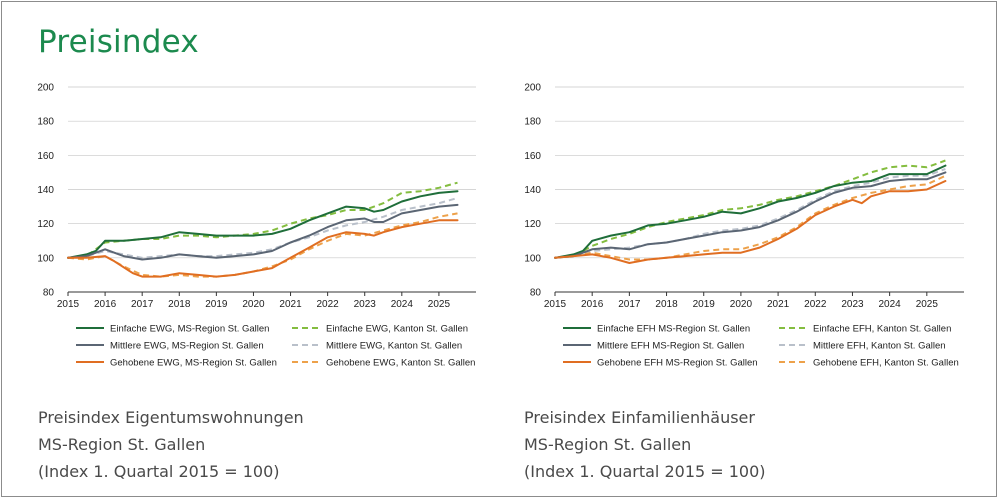 The image size is (1000, 500). Describe the element at coordinates (193, 362) in the screenshot. I see `chart-1-legend-label-5: Gehobene EWG, MS-Region St. Gallen` at that location.